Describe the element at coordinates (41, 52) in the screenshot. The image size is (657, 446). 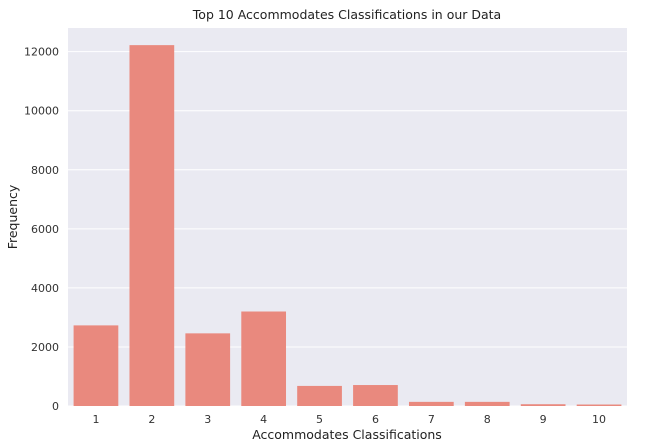
I see `y-tick-label: 12000` at that location.